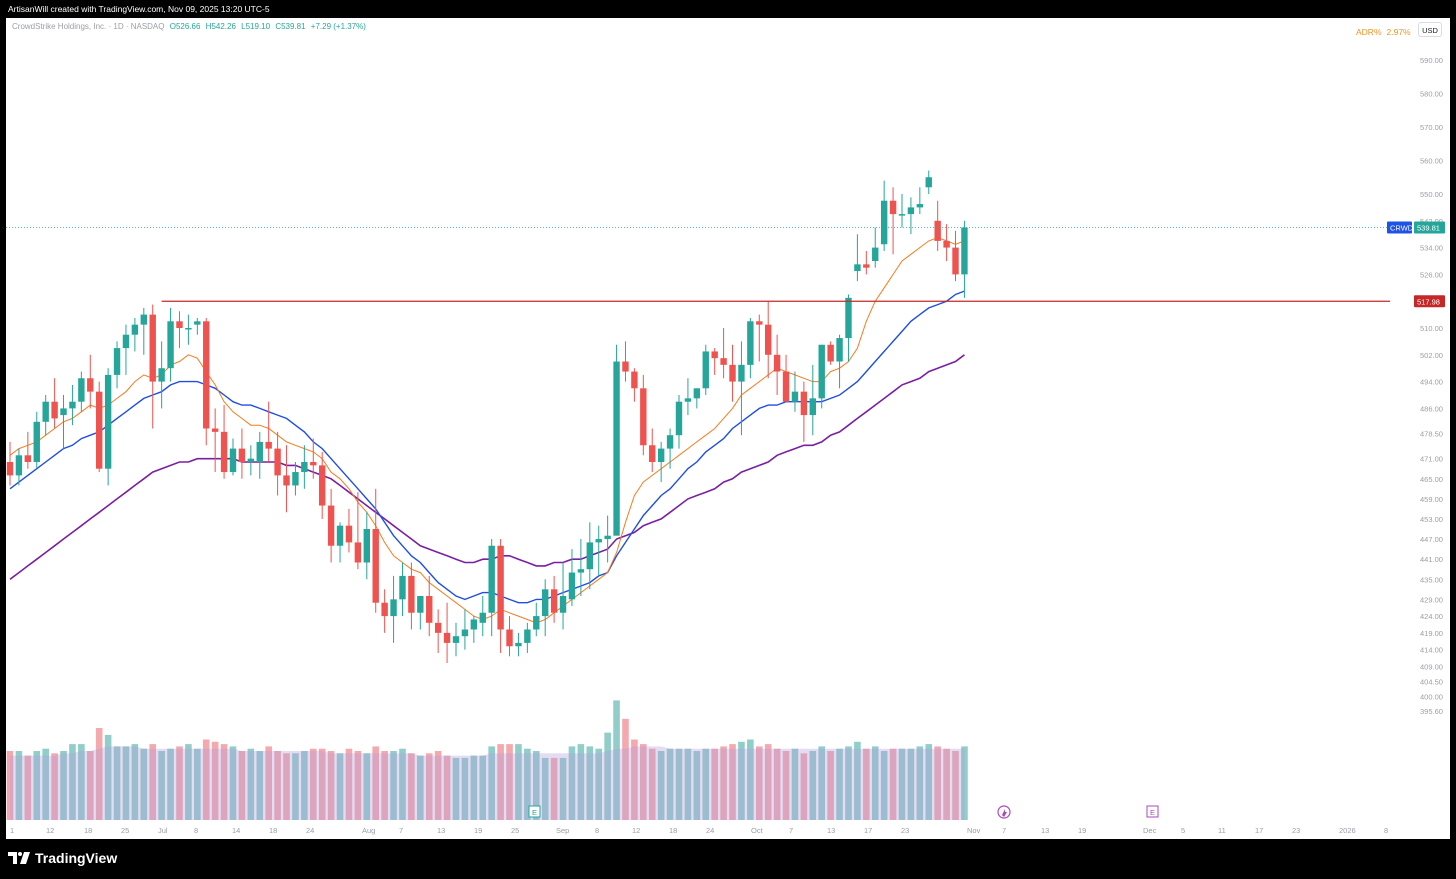  I want to click on price-tick-label: 419.00, so click(1431, 633).